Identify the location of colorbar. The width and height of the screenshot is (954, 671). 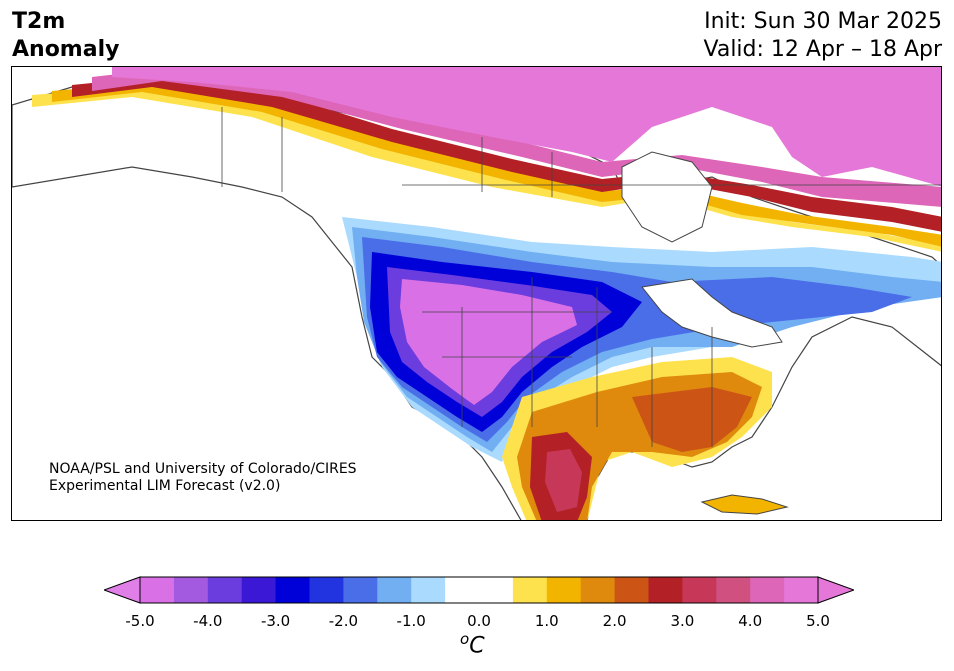
(479, 596).